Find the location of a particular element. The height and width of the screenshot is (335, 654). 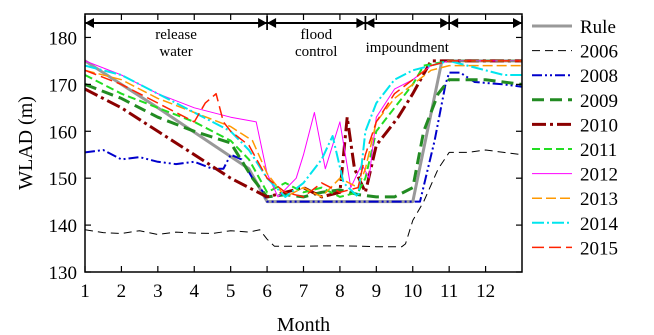

legend-label-2012: 2012 is located at coordinates (599, 175).